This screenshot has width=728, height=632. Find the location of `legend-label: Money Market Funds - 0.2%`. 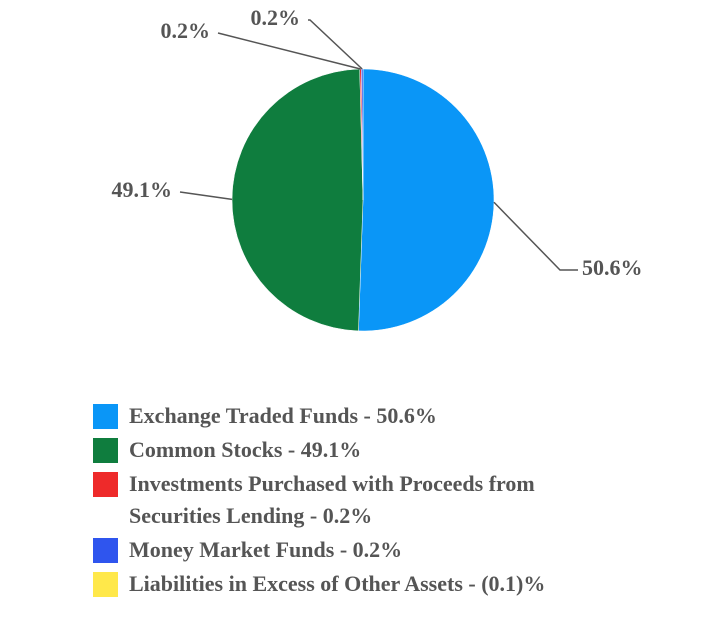

legend-label: Money Market Funds - 0.2% is located at coordinates (266, 549).